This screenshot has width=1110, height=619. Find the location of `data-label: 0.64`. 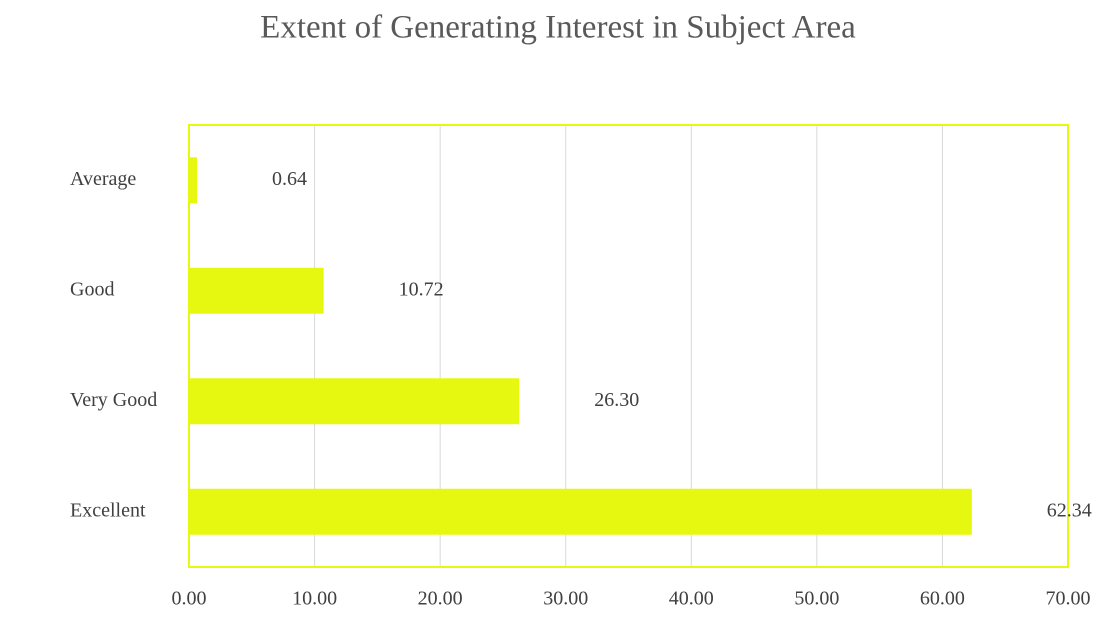

data-label: 0.64 is located at coordinates (289, 179).